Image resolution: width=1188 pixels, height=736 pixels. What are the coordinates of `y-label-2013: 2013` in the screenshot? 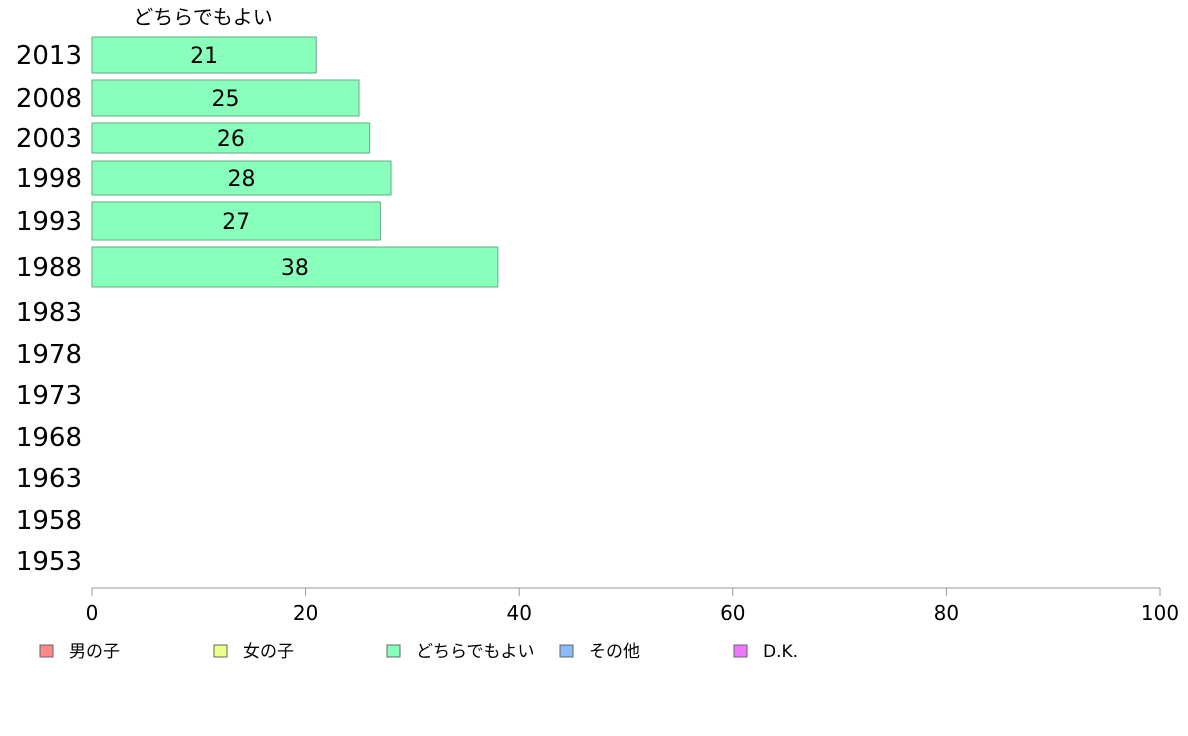 It's located at (49, 56).